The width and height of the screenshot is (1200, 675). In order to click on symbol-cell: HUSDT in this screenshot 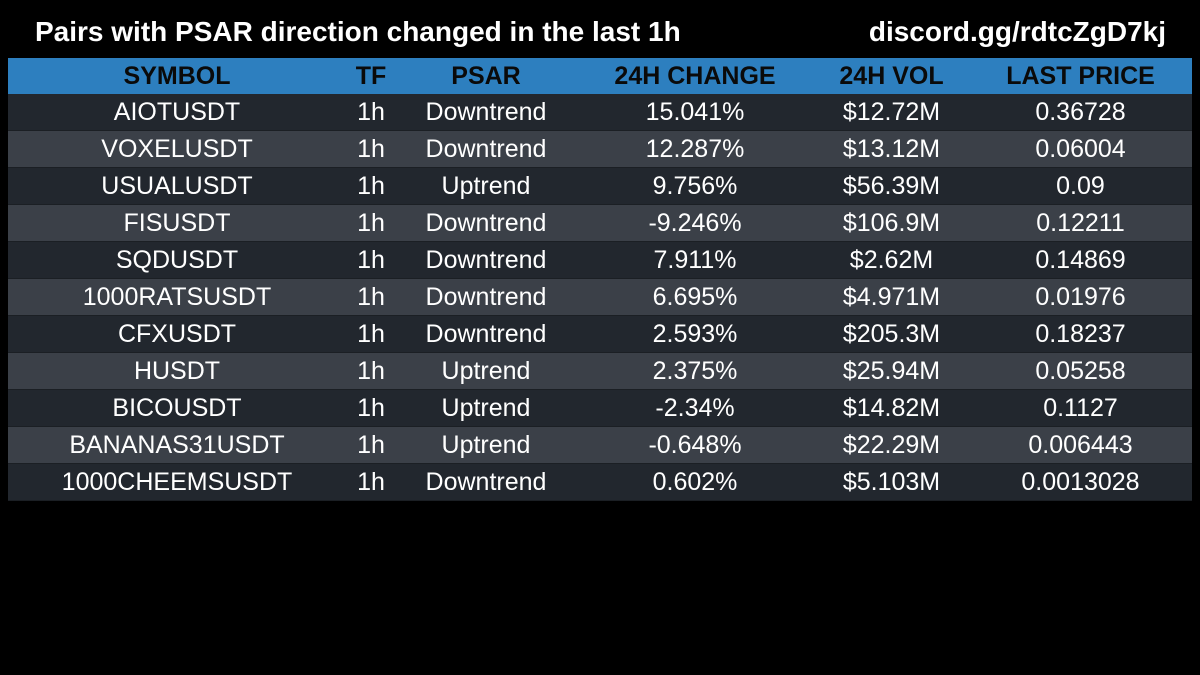, I will do `click(177, 371)`.